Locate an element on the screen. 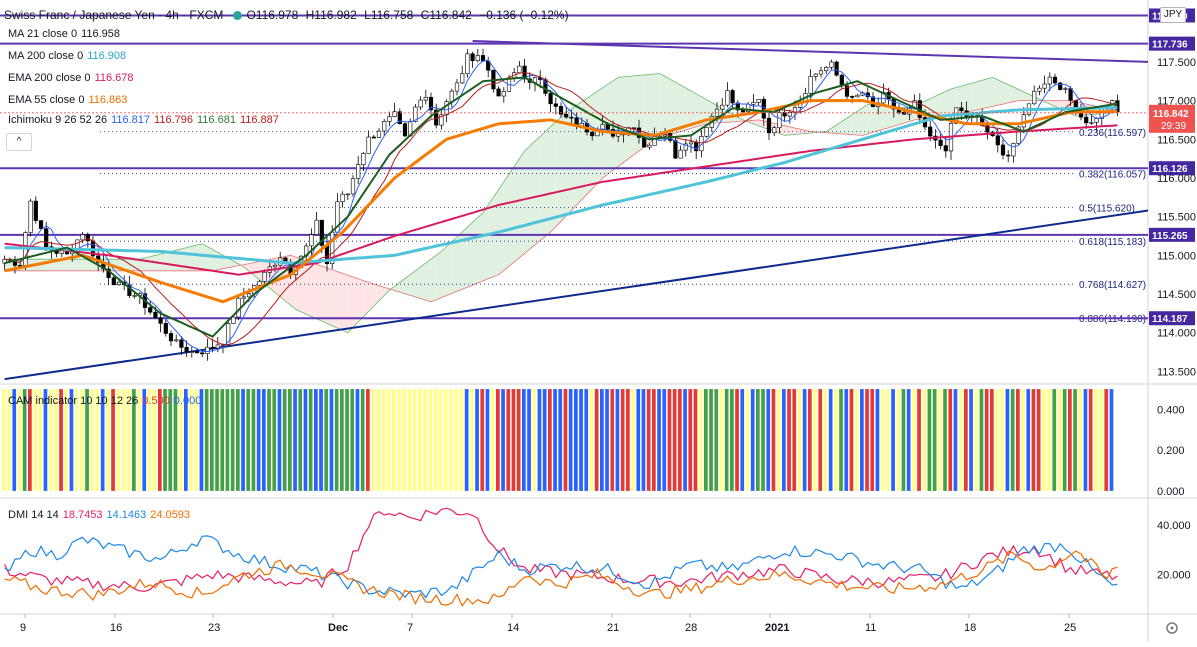 This screenshot has height=647, width=1197. dmi-legend: DMI 14 14 18.7453 14.1463 24.0593 is located at coordinates (101, 515).